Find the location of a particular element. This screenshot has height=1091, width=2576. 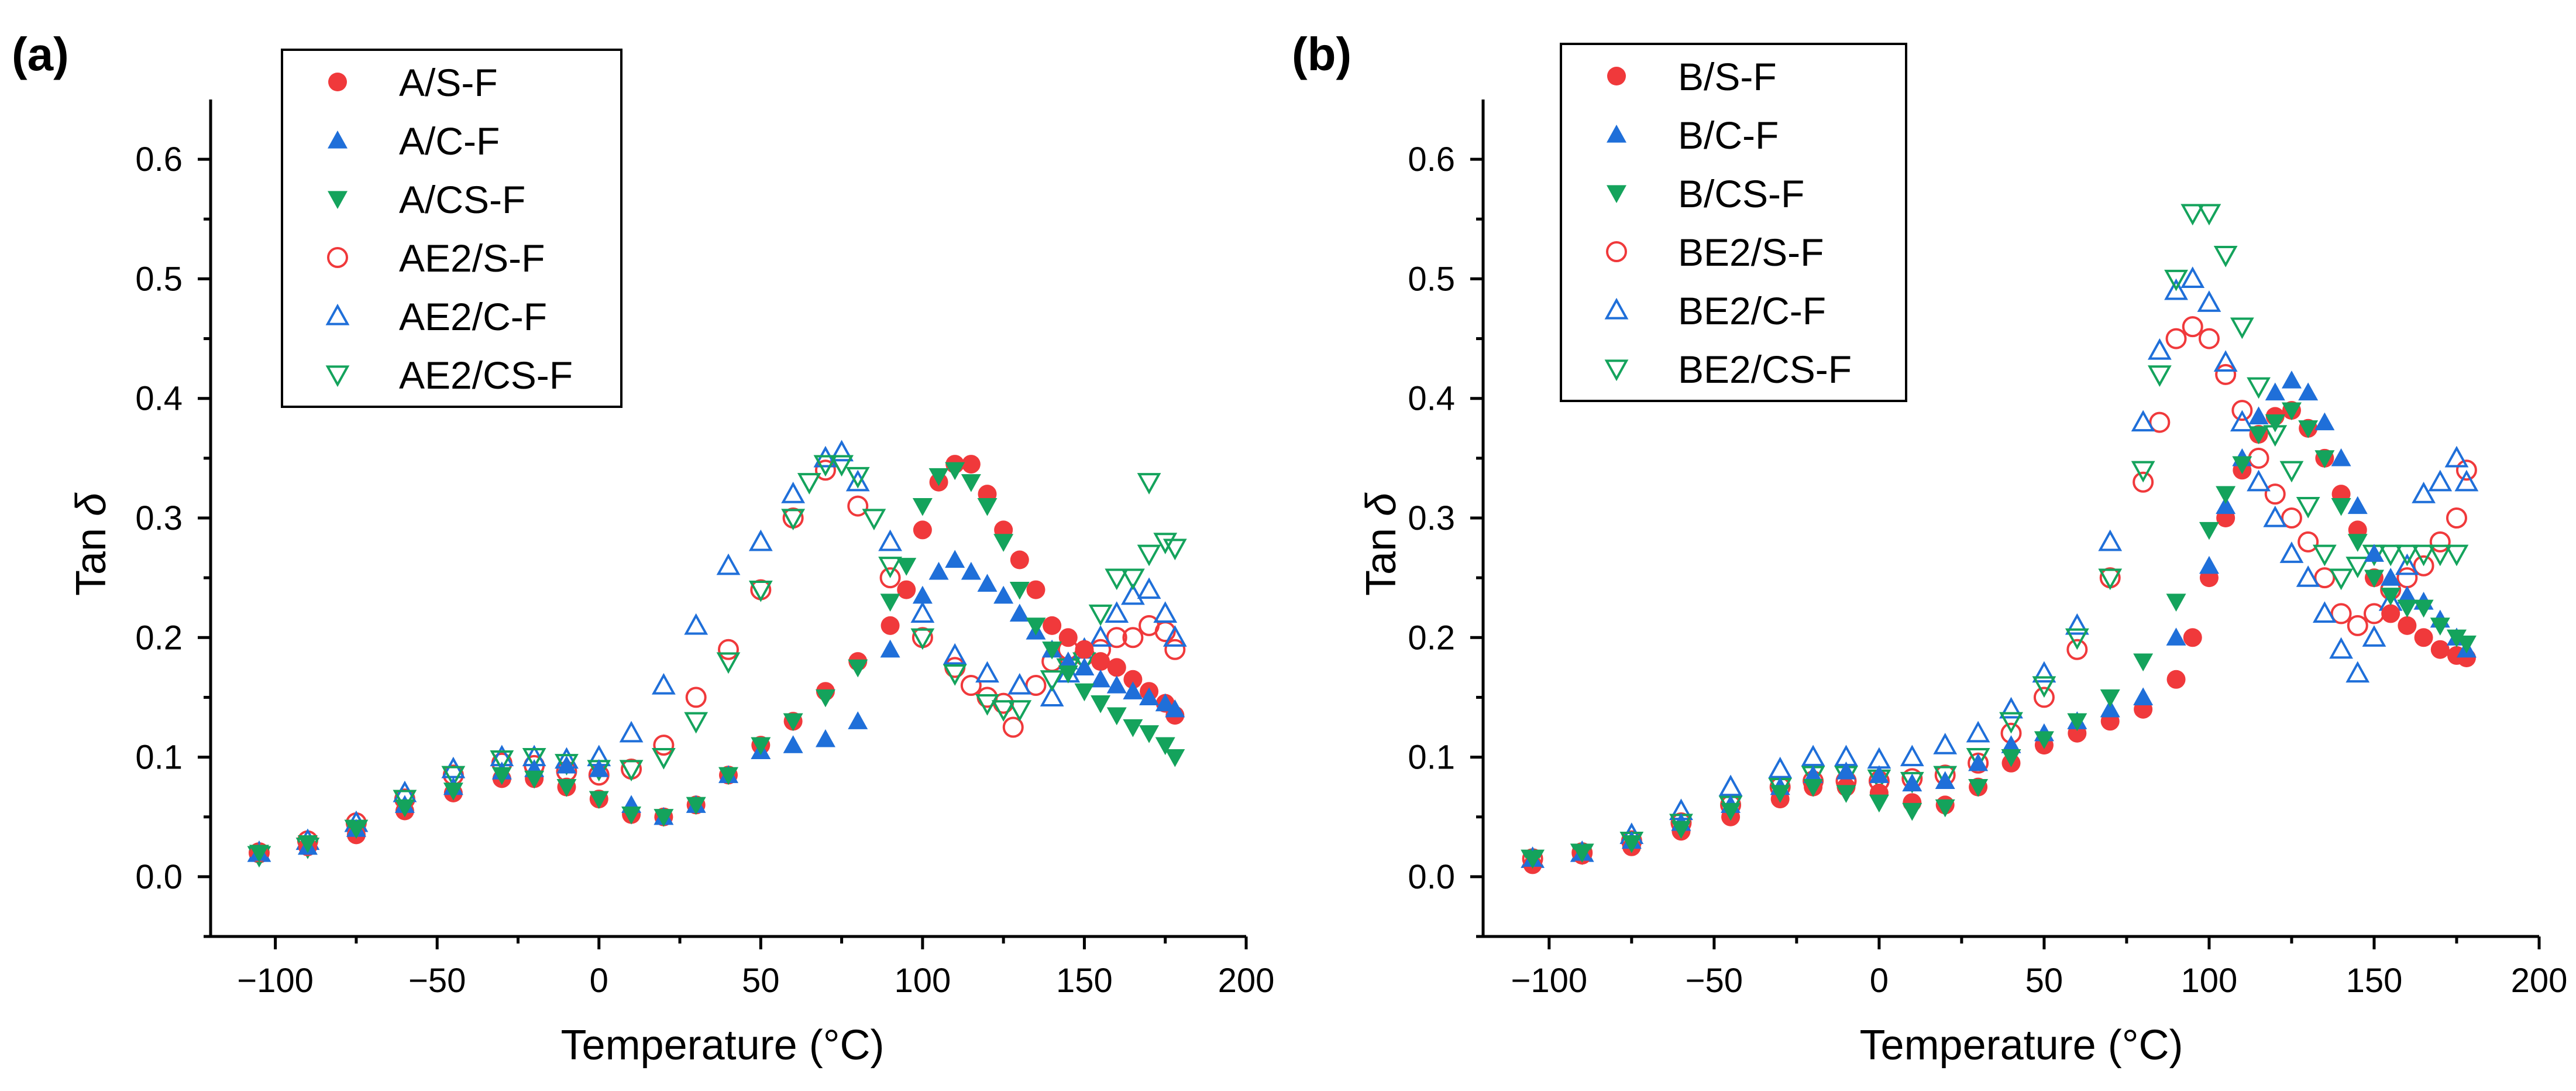

y-axis-title-symbol-a: δ is located at coordinates (92, 504).